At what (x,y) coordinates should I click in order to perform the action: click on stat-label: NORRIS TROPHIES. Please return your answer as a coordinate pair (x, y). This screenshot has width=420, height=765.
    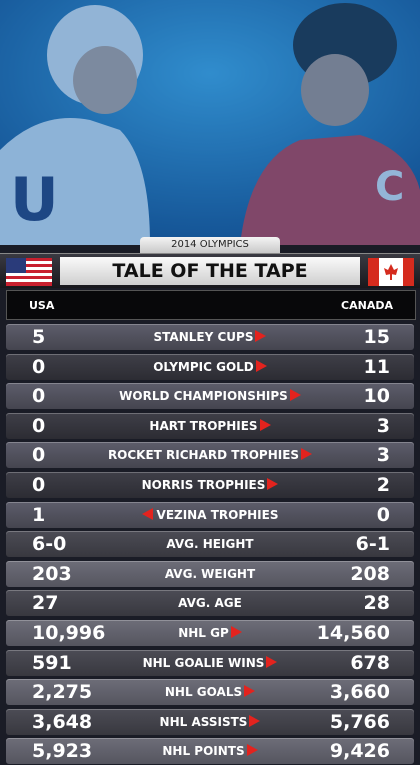
    Looking at the image, I should click on (203, 485).